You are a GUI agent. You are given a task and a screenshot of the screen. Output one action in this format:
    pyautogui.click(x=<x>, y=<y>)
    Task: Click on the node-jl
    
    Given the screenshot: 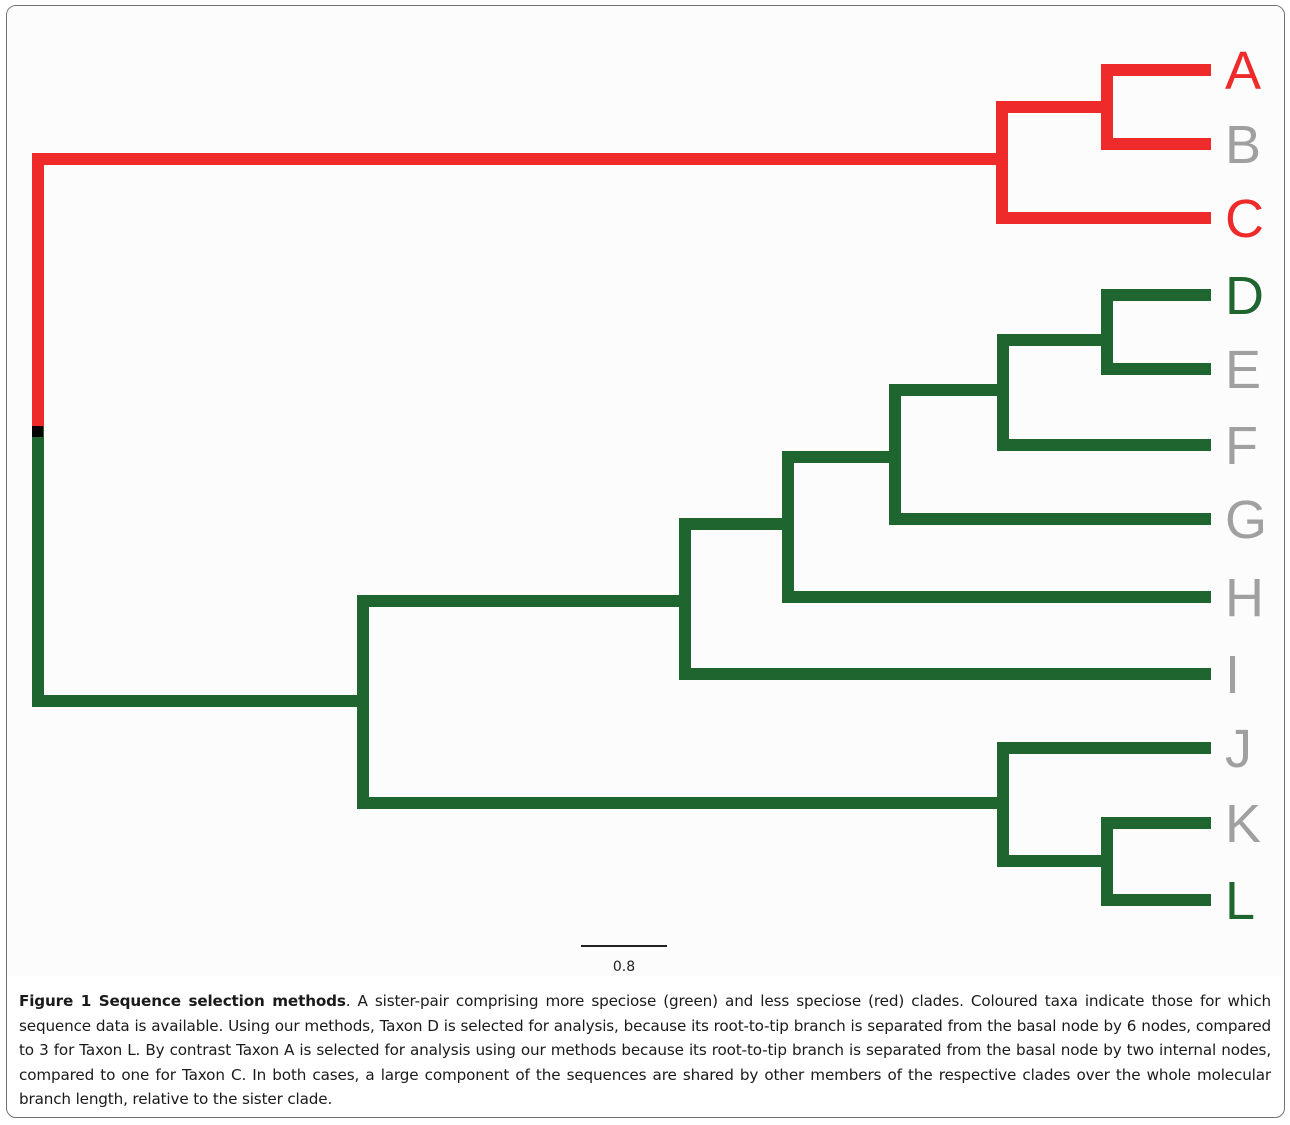 What is the action you would take?
    pyautogui.click(x=1003, y=804)
    